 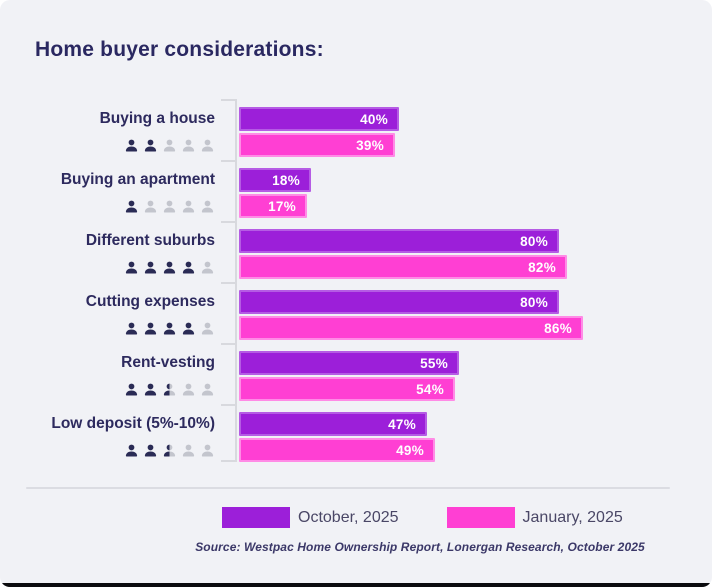 What do you see at coordinates (558, 328) in the screenshot?
I see `bar-value-label: 86%` at bounding box center [558, 328].